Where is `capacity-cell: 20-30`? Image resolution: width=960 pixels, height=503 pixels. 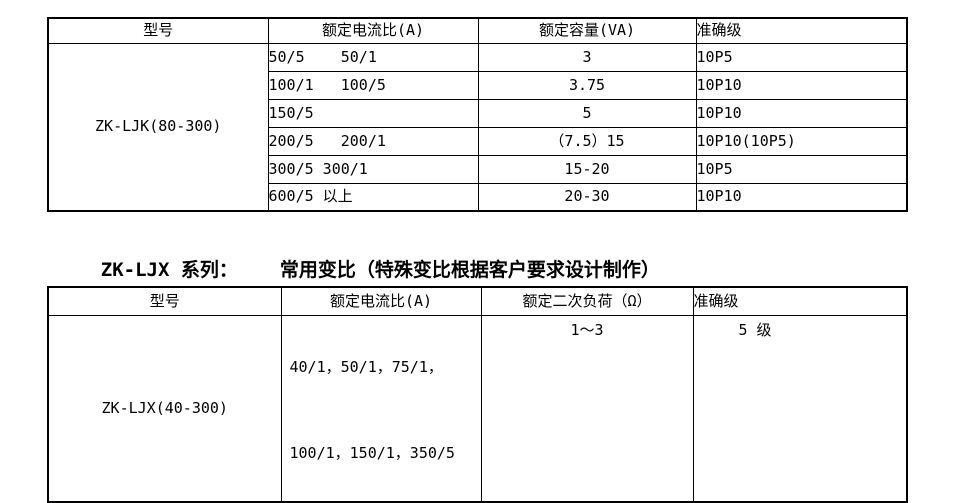
capacity-cell: 20-30 is located at coordinates (587, 197).